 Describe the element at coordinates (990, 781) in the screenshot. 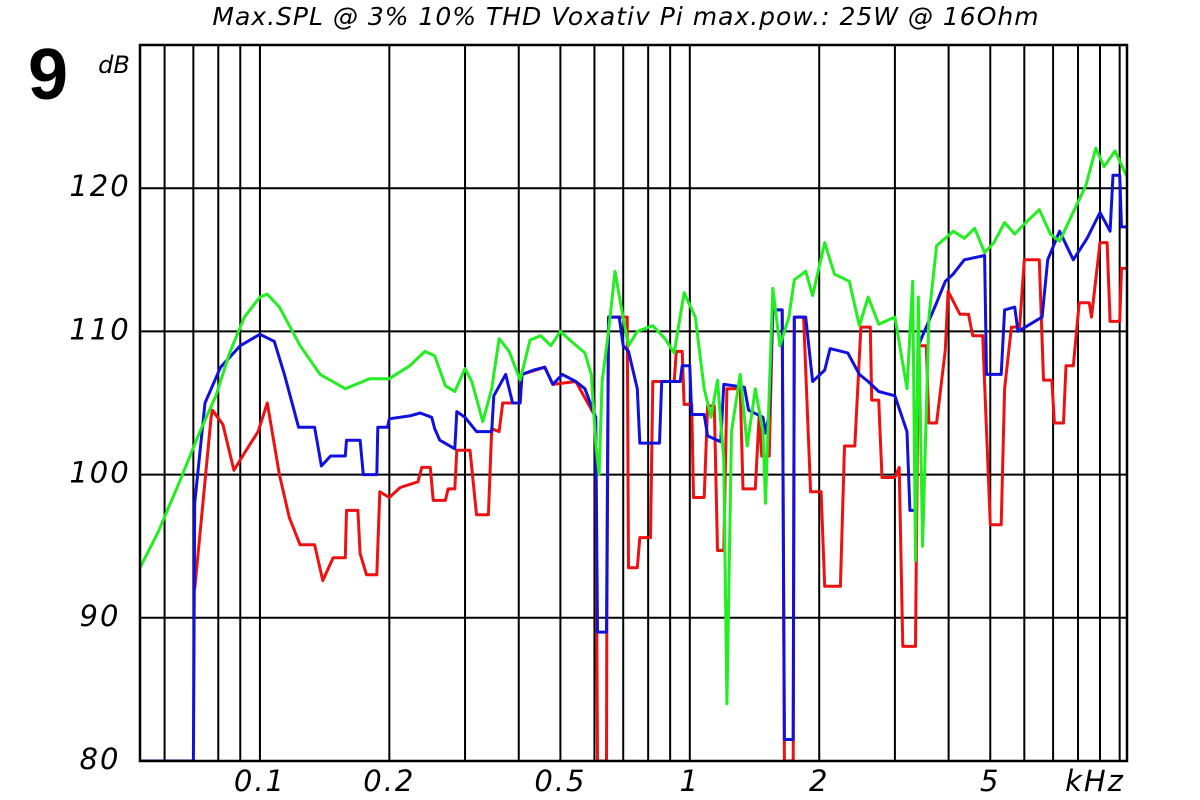

I see `x-tick-label: 5` at that location.